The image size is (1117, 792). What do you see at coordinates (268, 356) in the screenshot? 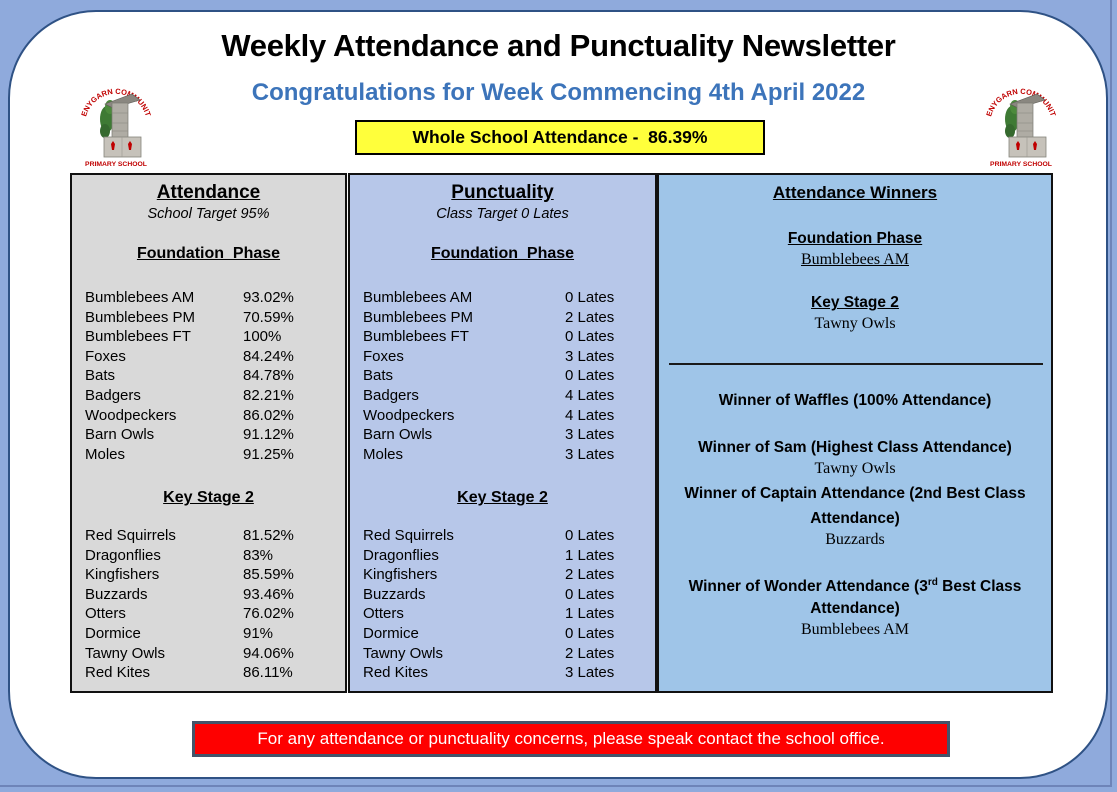
I see `attendance-value: 84.24%` at bounding box center [268, 356].